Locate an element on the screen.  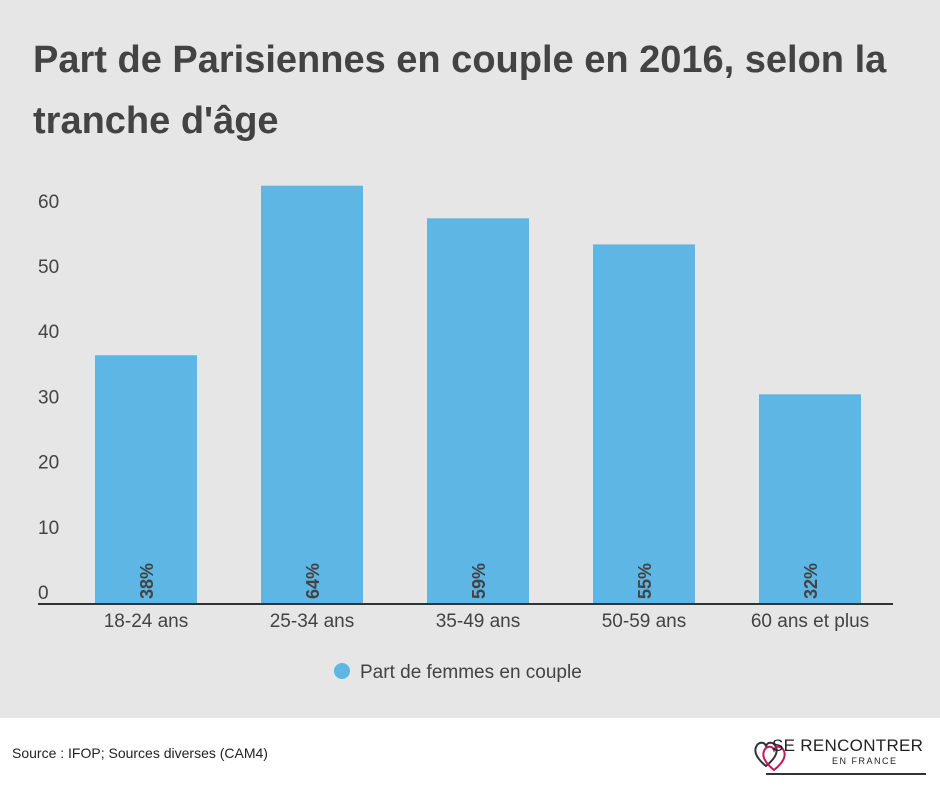
y-tick-label: 60 is located at coordinates (48, 202).